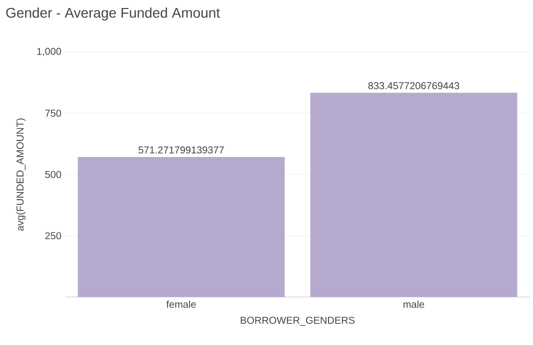 The height and width of the screenshot is (345, 533). What do you see at coordinates (53, 113) in the screenshot?
I see `y-tick-label: 750` at bounding box center [53, 113].